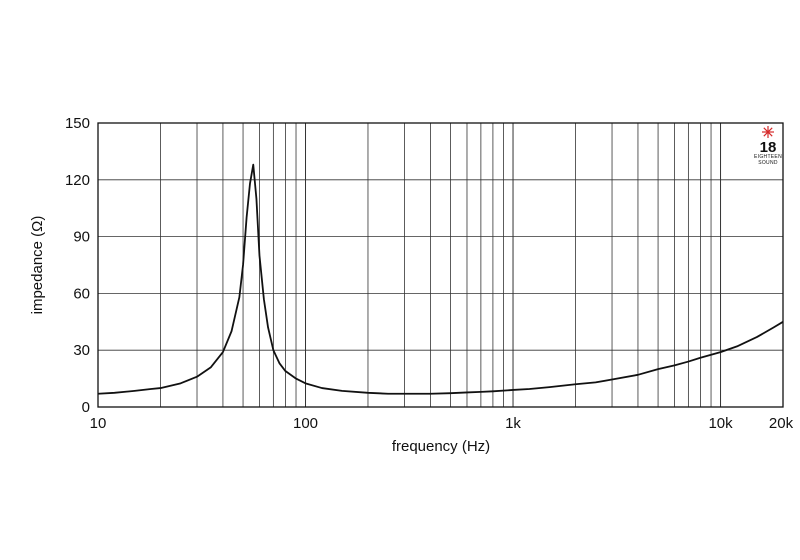 This screenshot has height=560, width=800. I want to click on y-tick-label: 60, so click(81, 293).